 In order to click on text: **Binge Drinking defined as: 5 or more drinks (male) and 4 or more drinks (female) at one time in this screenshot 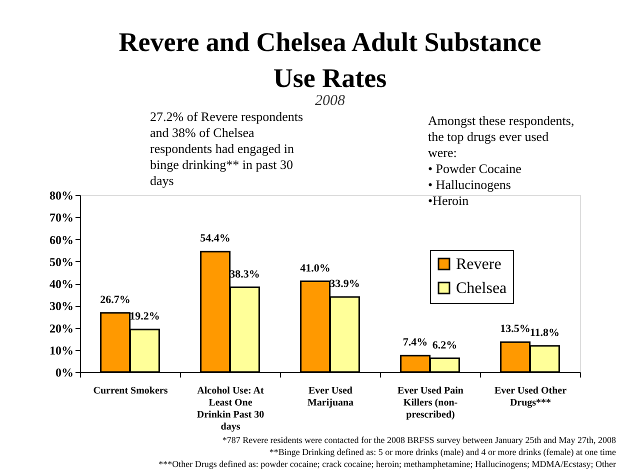, I will do `click(442, 452)`.